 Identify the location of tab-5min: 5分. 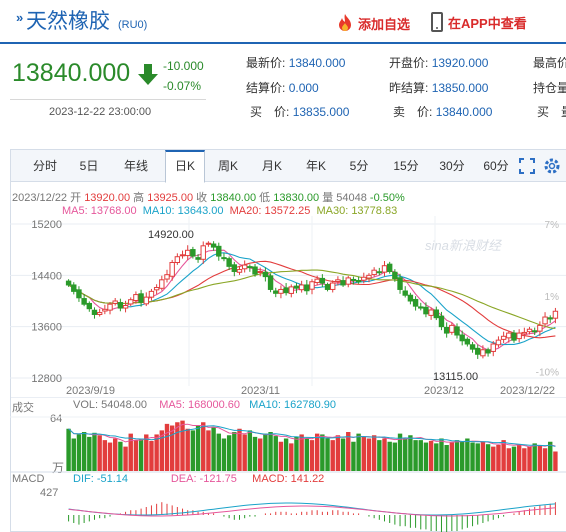
(359, 166).